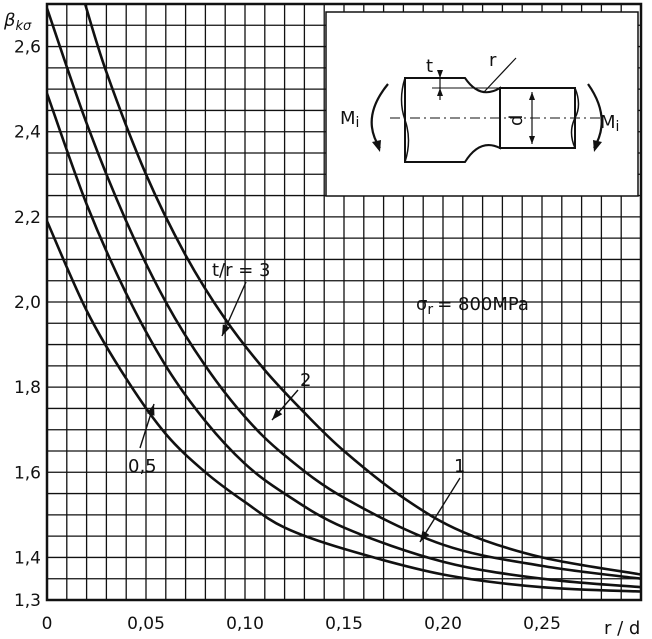  Describe the element at coordinates (27, 303) in the screenshot. I see `y-tick-label: 2,0` at that location.